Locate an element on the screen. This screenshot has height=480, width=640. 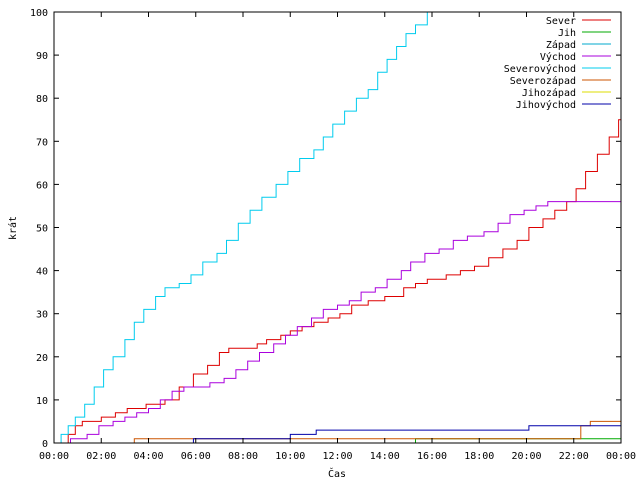
y-tick-label: 60 is located at coordinates (42, 185).